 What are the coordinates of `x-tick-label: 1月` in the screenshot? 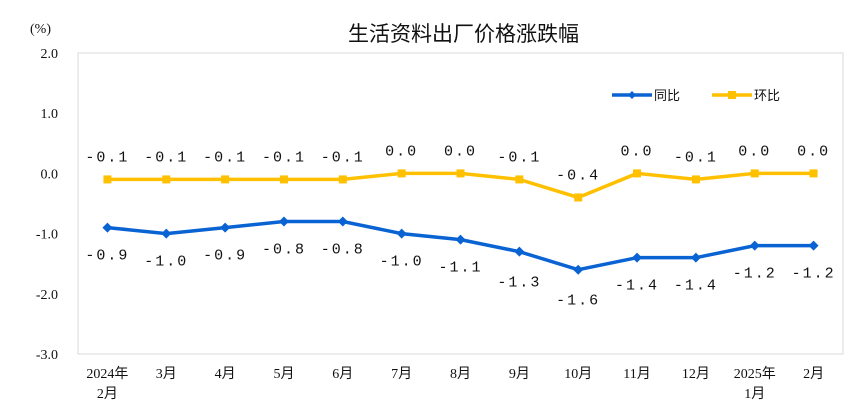 It's located at (754, 394).